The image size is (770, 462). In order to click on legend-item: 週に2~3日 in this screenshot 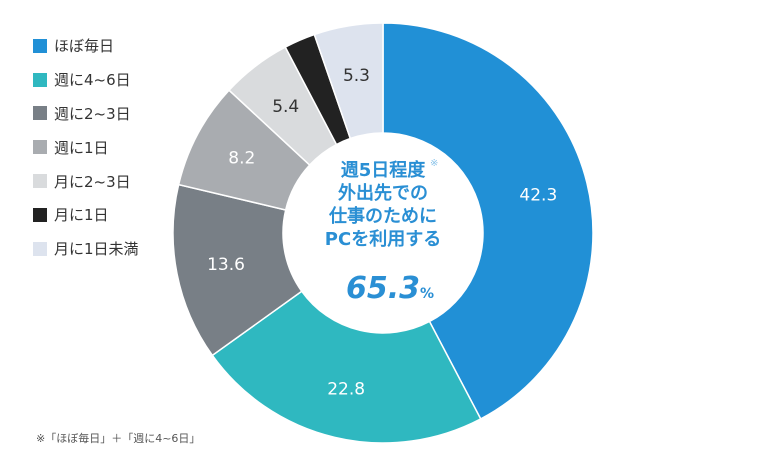, I will do `click(86, 114)`.